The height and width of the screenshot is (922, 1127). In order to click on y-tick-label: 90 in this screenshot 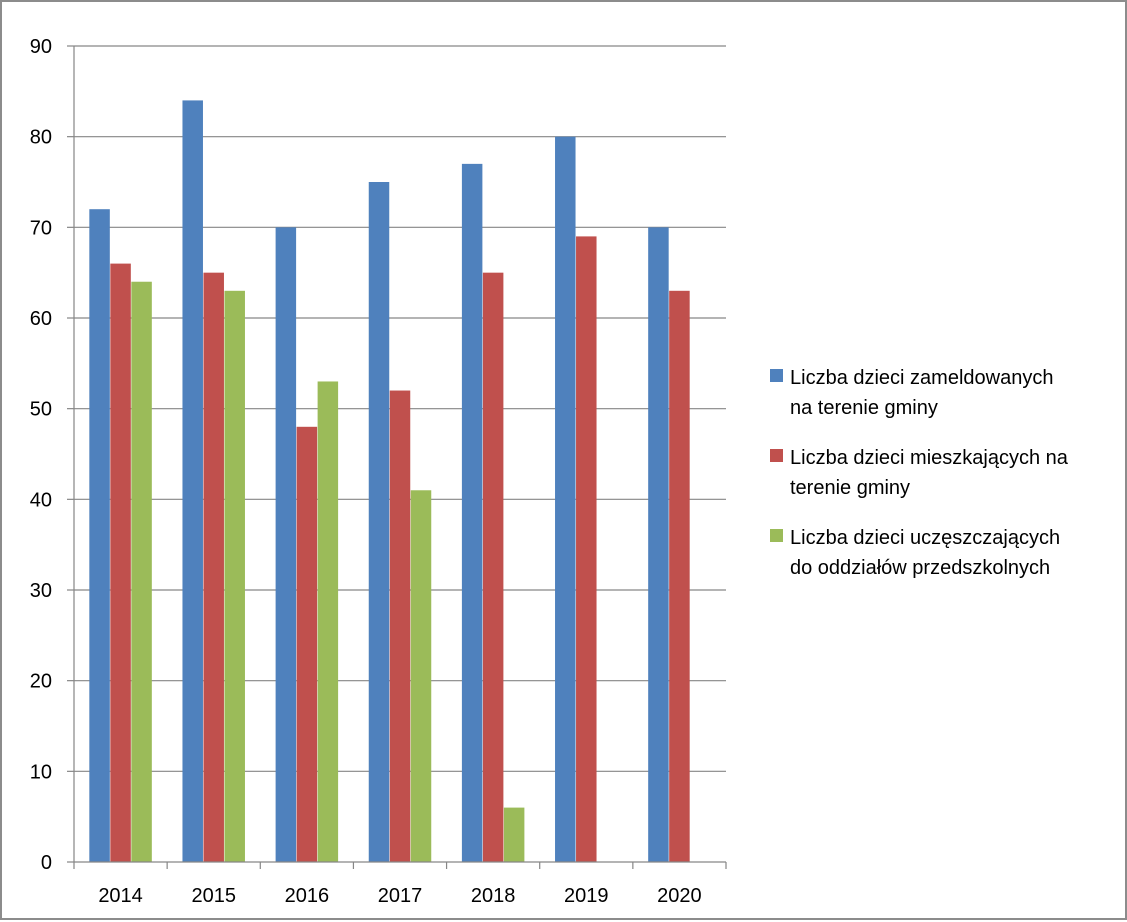, I will do `click(41, 47)`.